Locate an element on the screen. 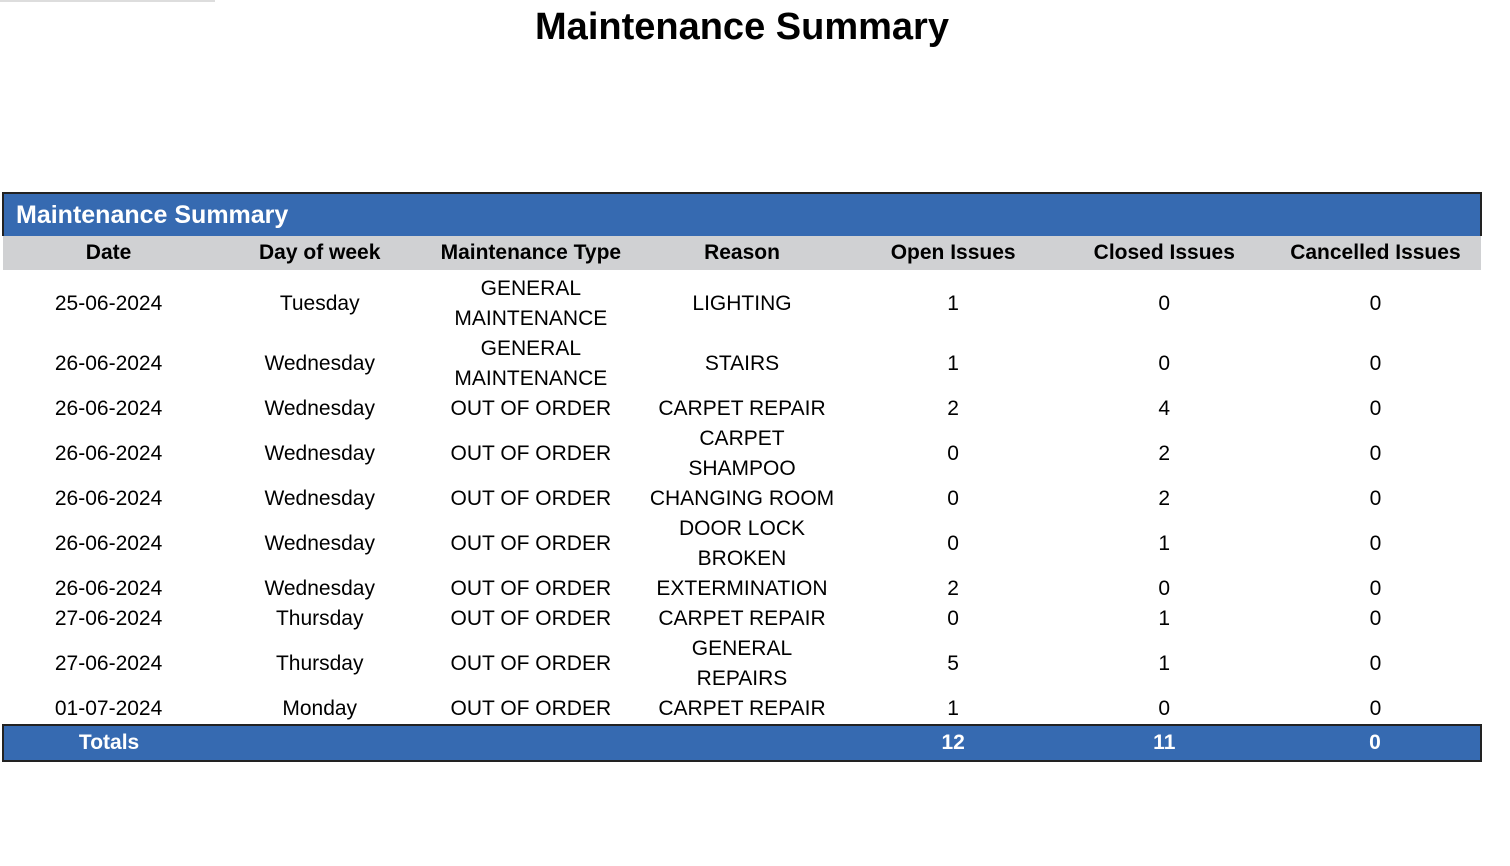  table-caption: Maintenance Summary is located at coordinates (742, 214).